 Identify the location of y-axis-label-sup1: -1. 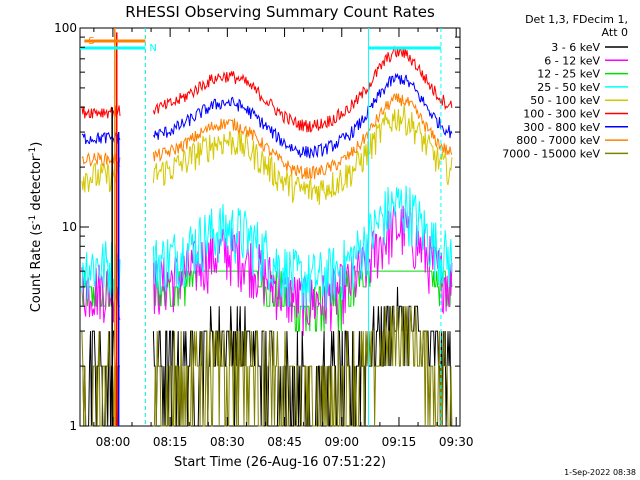
(33, 219).